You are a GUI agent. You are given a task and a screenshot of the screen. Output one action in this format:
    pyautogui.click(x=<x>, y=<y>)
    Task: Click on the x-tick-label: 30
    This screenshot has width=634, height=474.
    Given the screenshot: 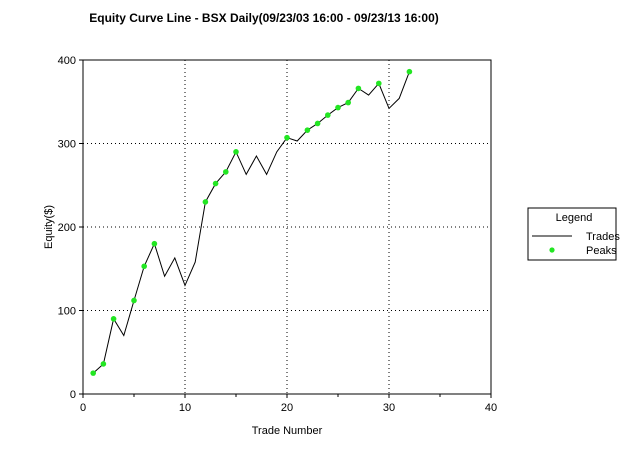 What is the action you would take?
    pyautogui.click(x=389, y=408)
    